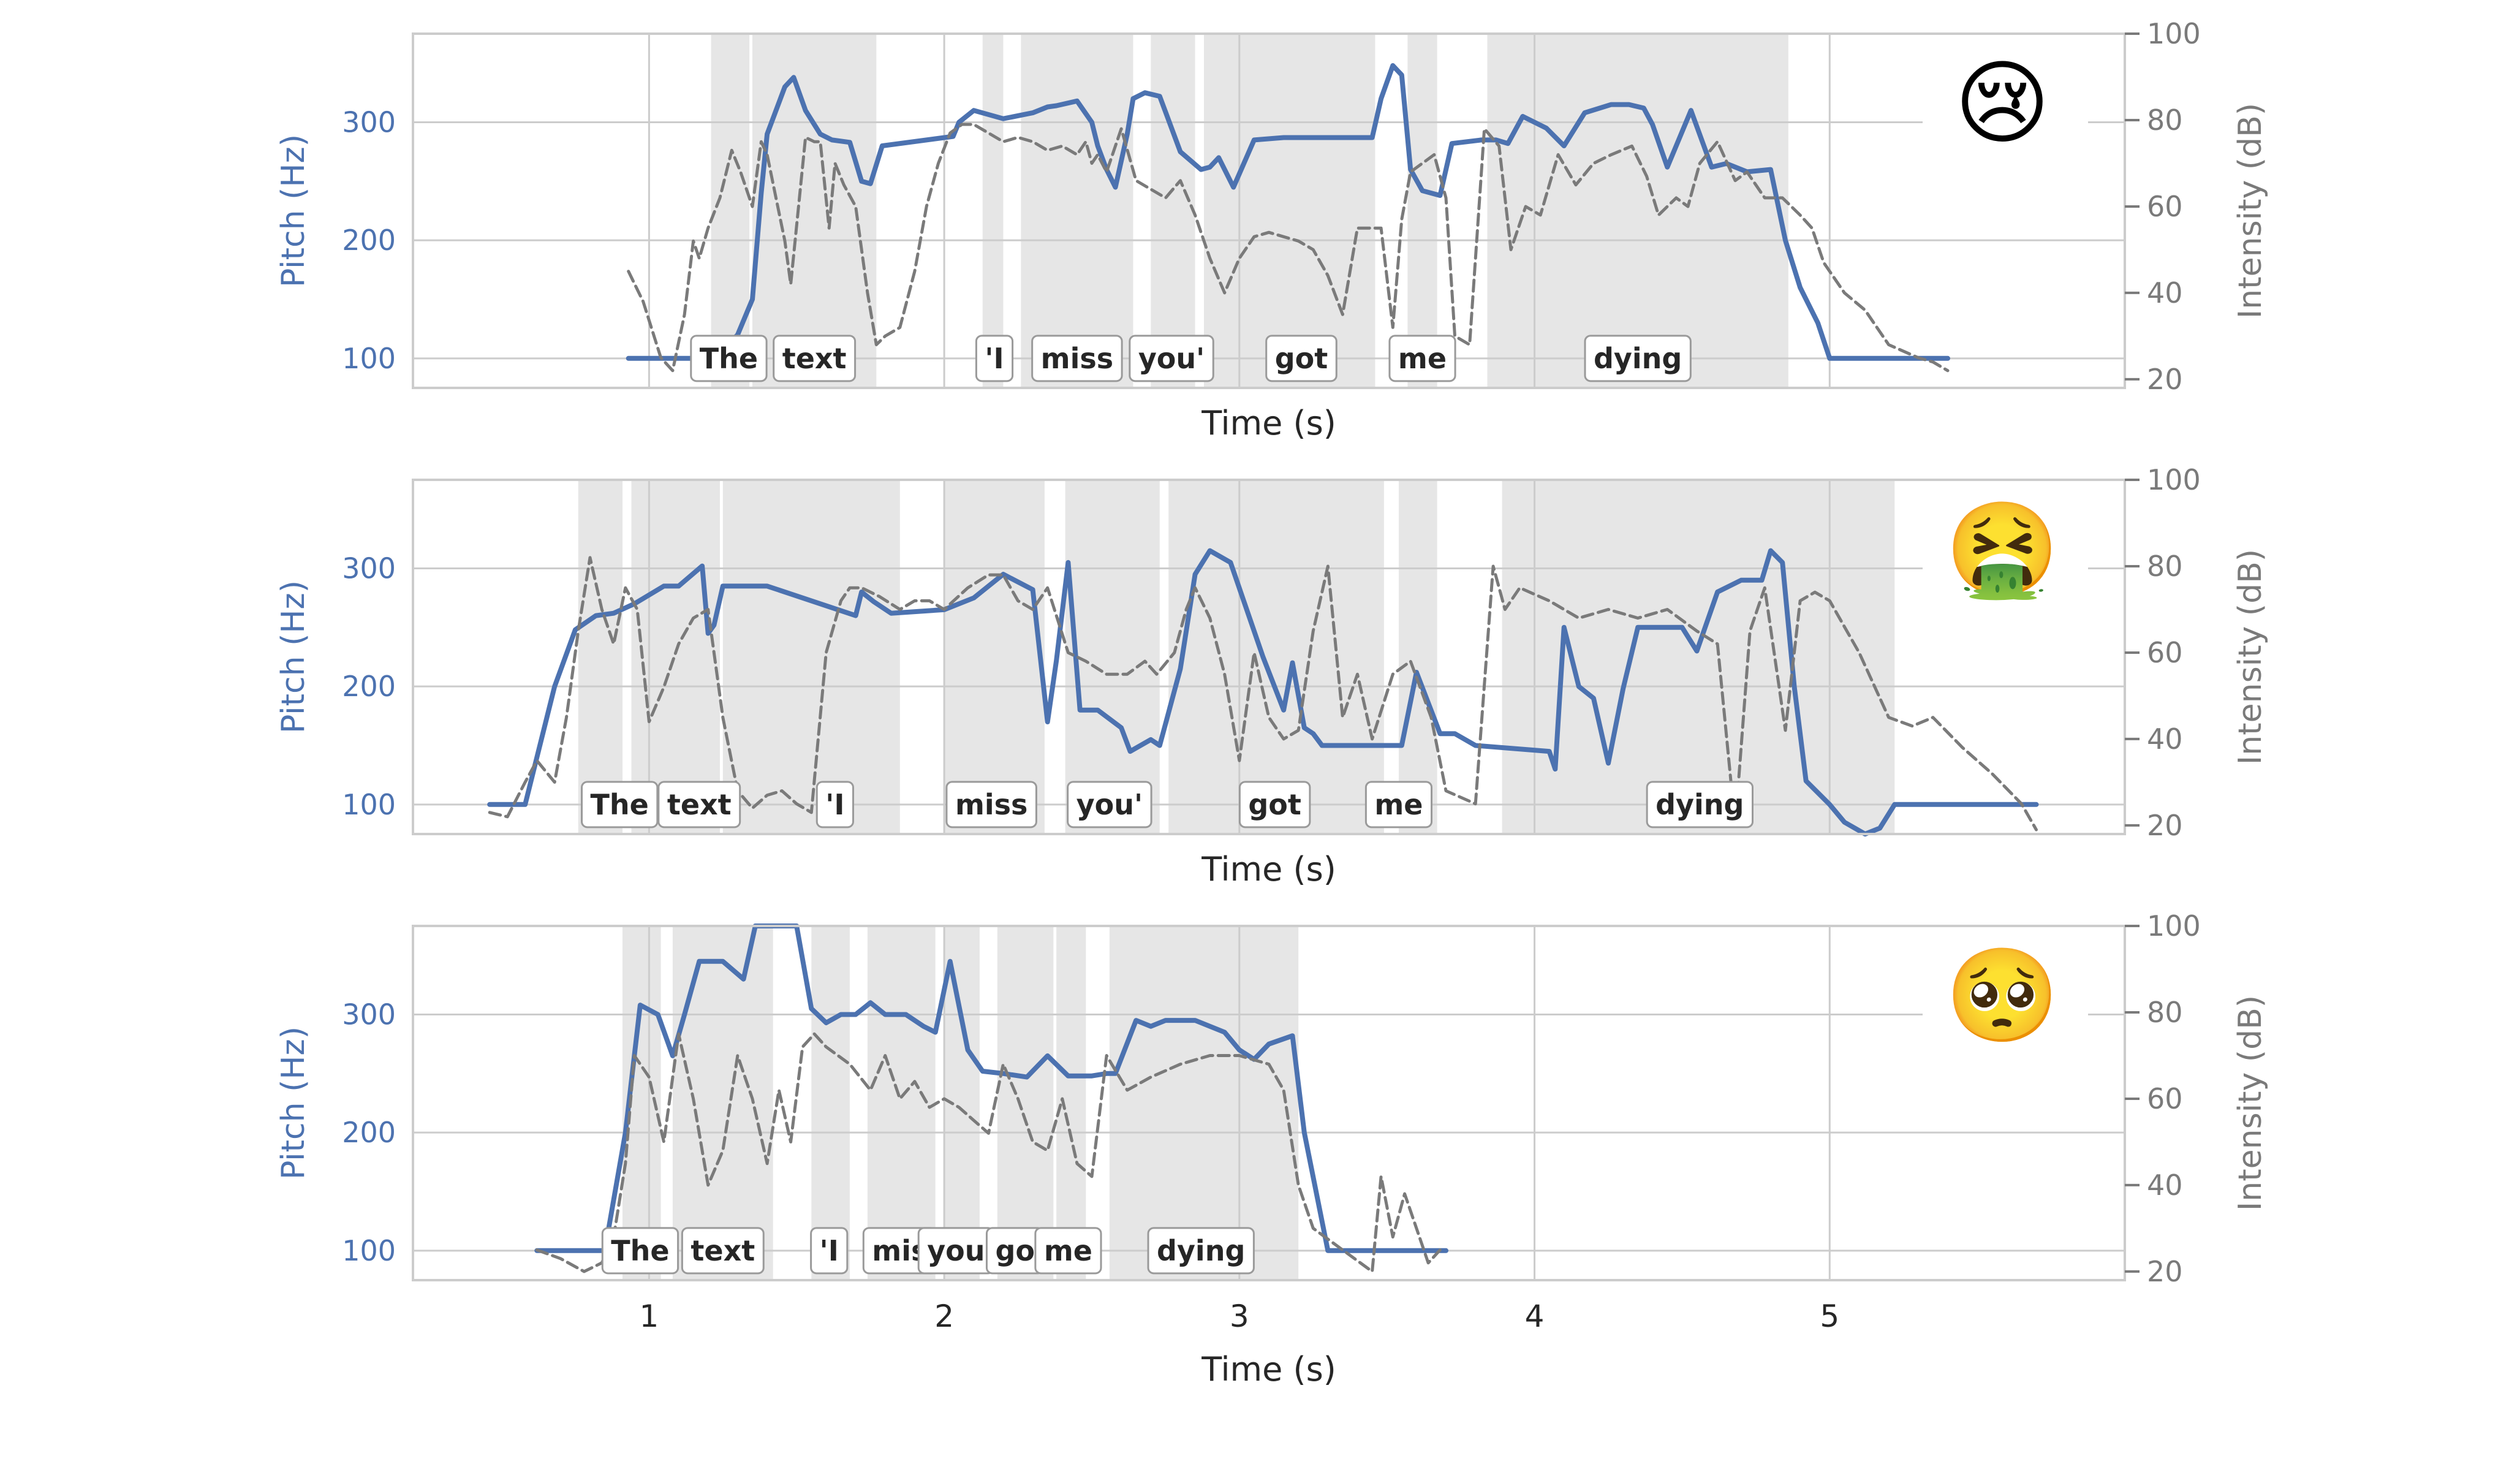 The height and width of the screenshot is (1464, 2520). I want to click on word-label: got, so click(1301, 358).